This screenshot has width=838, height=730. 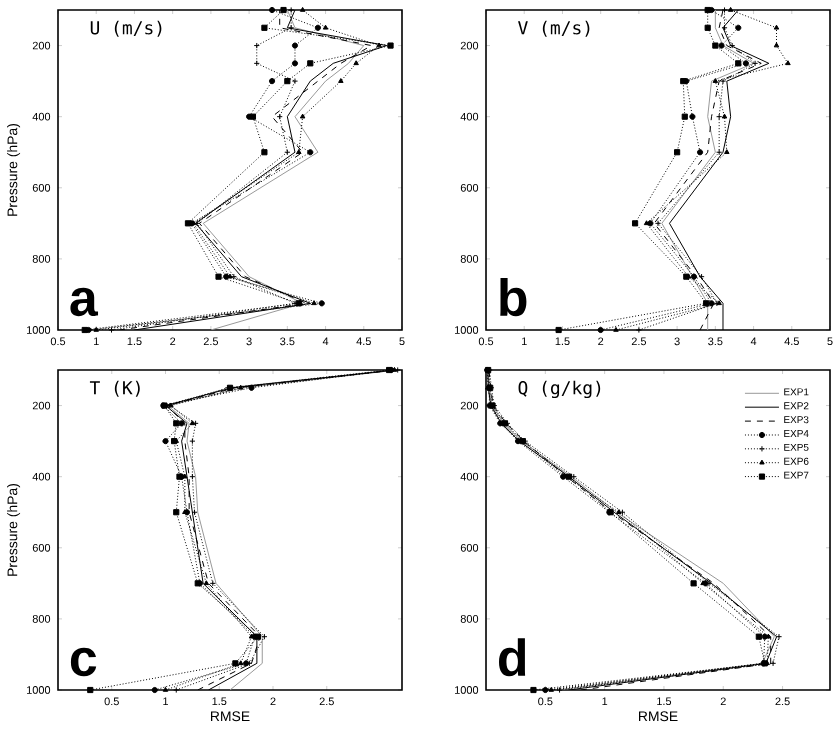 What do you see at coordinates (114, 388) in the screenshot?
I see `text: T (K)` at bounding box center [114, 388].